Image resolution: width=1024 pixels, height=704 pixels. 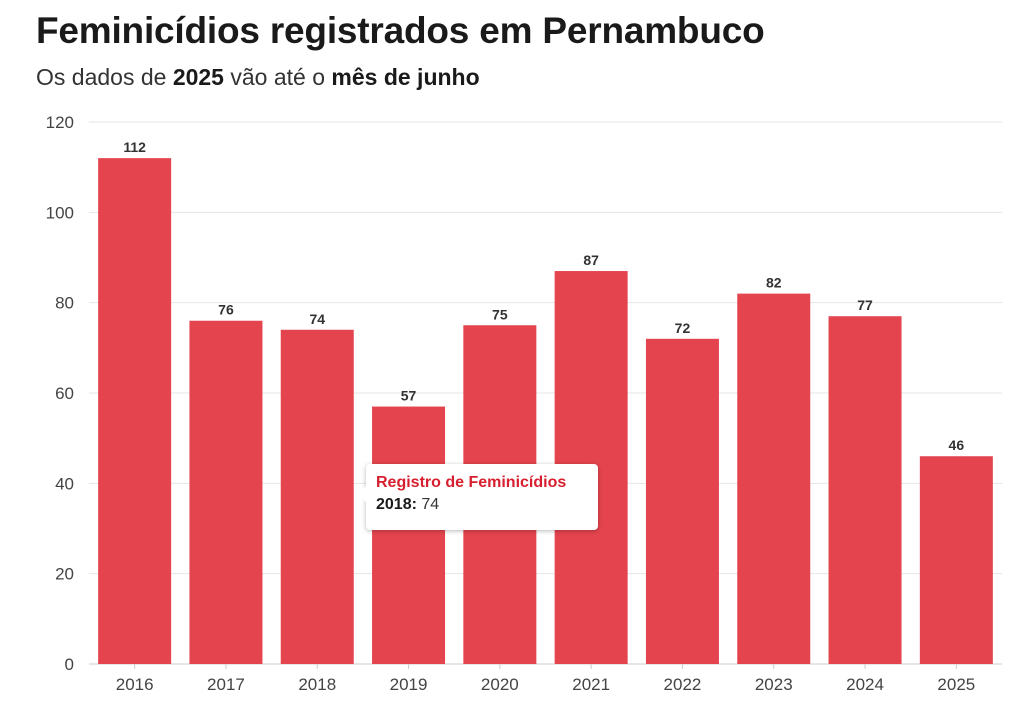 I want to click on subtitle-middle: vão até o, so click(x=277, y=77).